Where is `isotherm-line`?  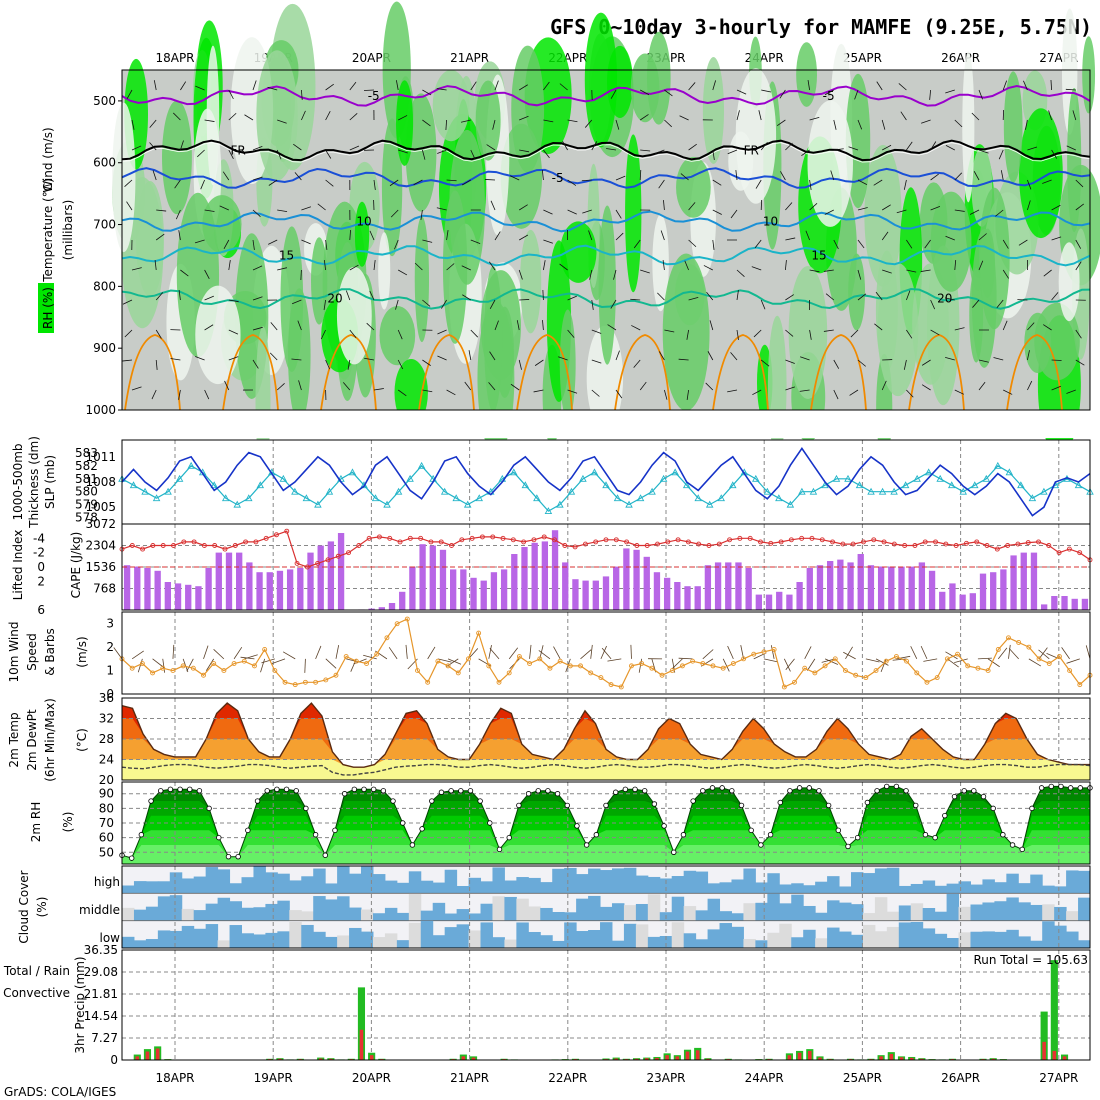
isotherm-line is located at coordinates (606, 298).